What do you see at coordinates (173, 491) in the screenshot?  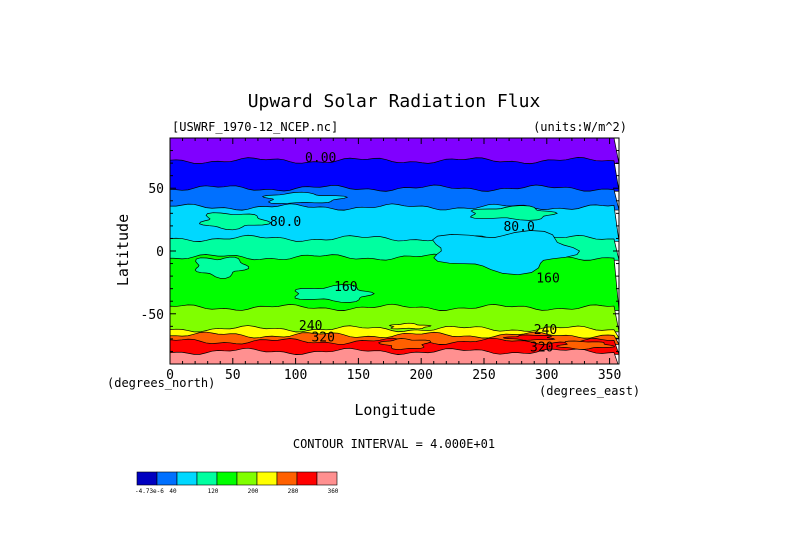 I see `colorbar-tick-label: 40` at bounding box center [173, 491].